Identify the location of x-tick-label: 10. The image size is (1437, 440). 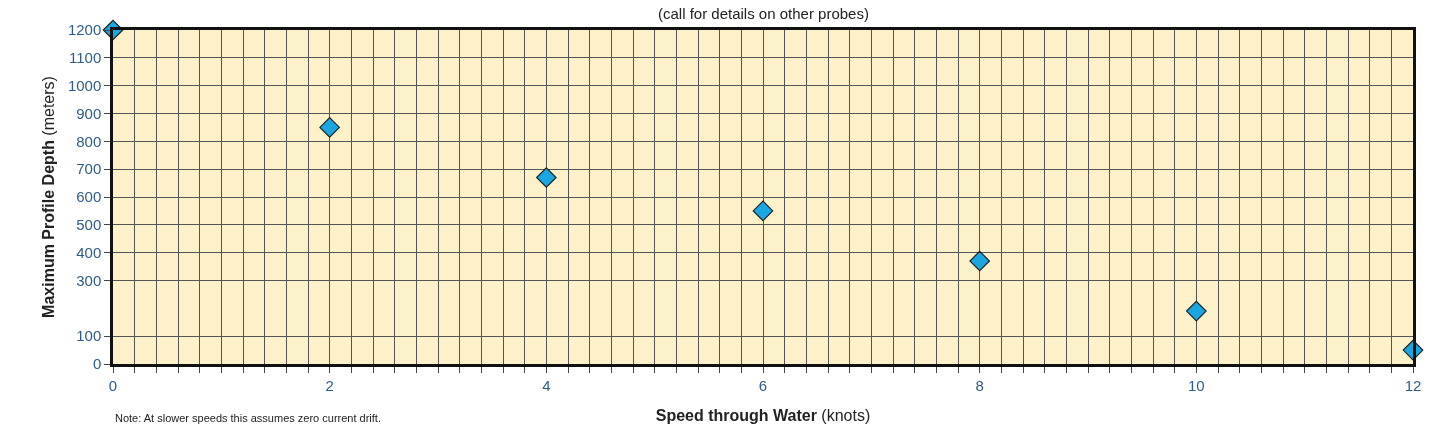
(1196, 385).